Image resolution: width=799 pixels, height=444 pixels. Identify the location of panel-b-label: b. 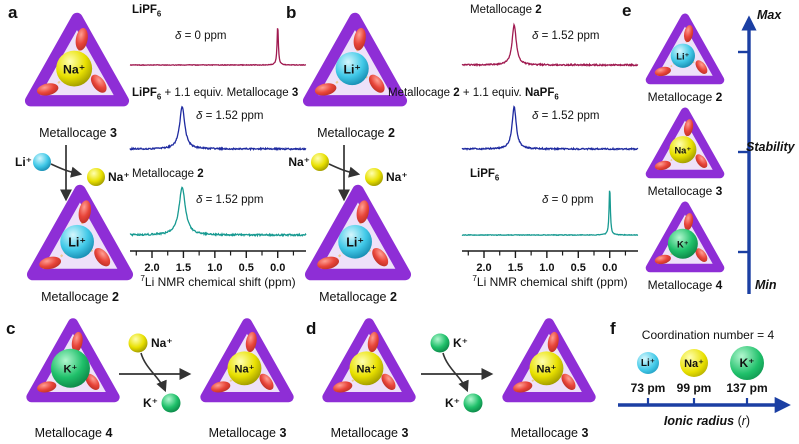
(291, 12).